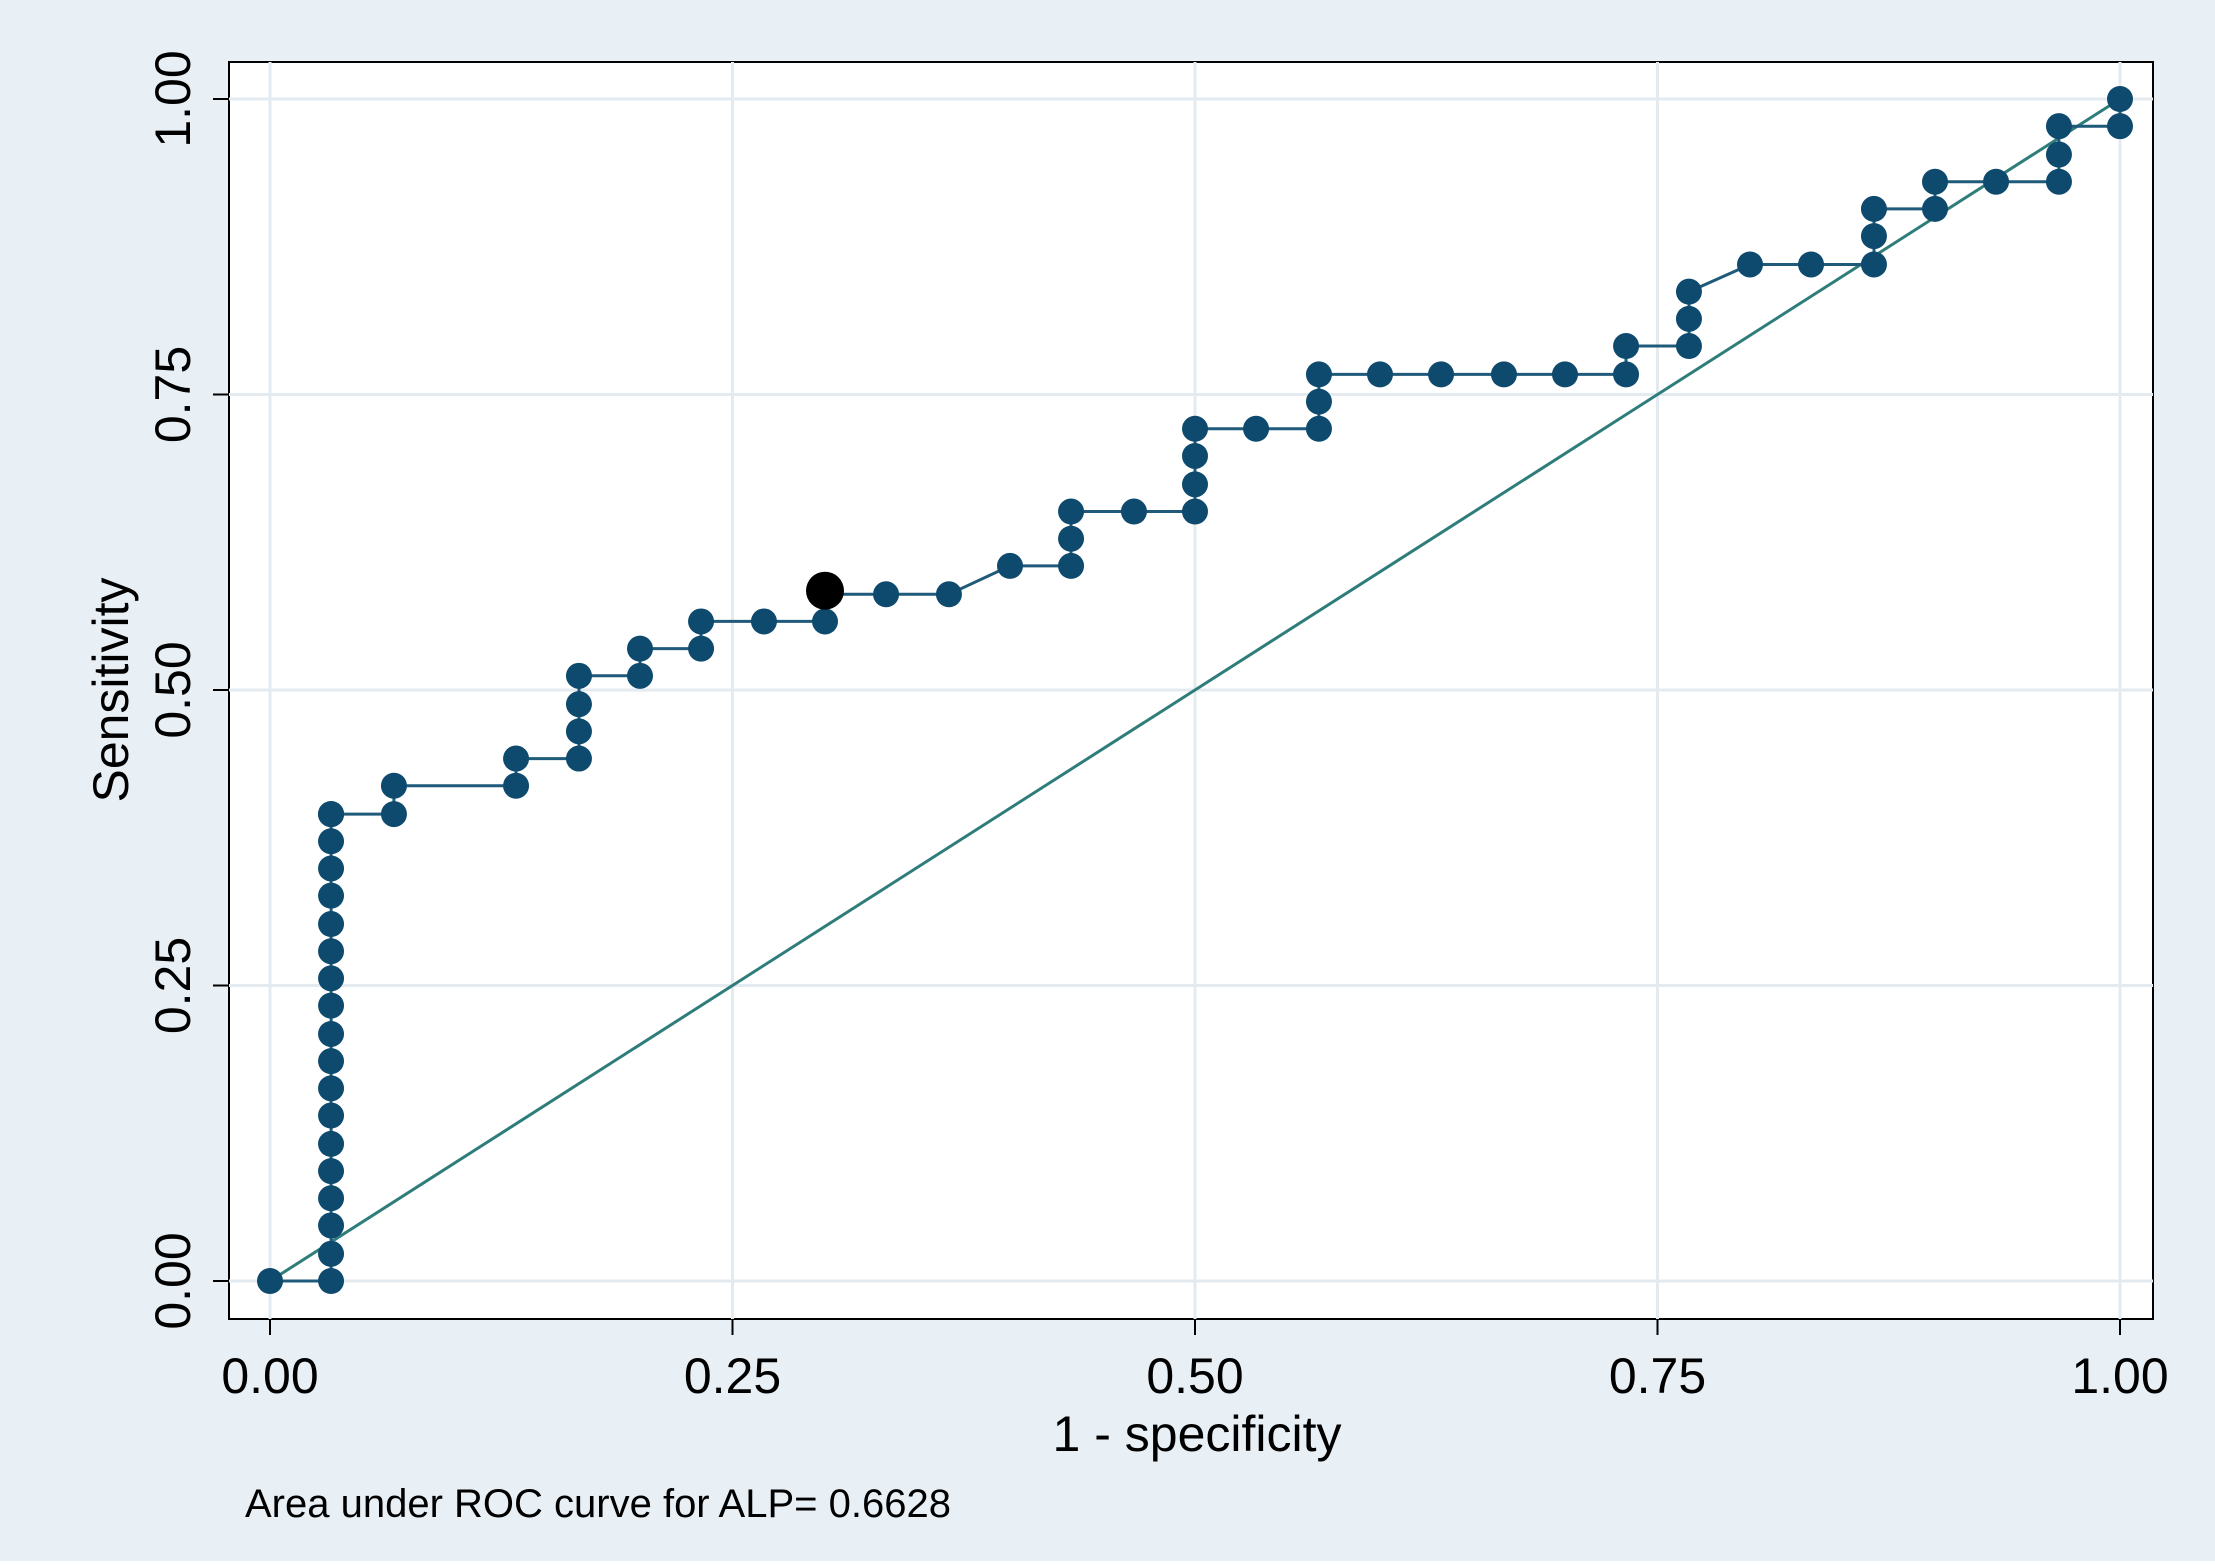 Image resolution: width=2215 pixels, height=1566 pixels. I want to click on y-tick-label: 0.75, so click(173, 394).